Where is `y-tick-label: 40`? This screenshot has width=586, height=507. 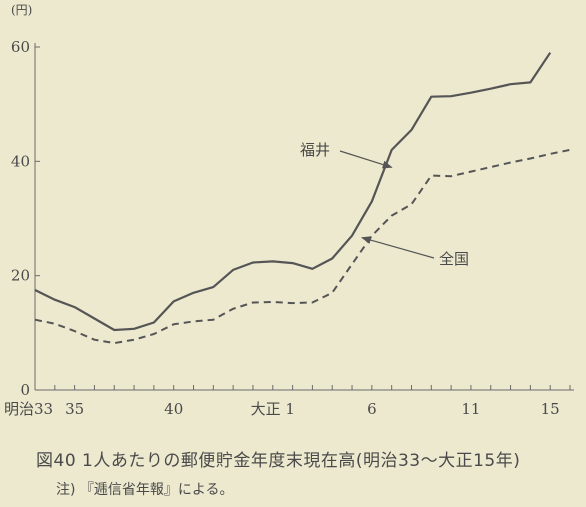
y-tick-label: 40 is located at coordinates (20, 161).